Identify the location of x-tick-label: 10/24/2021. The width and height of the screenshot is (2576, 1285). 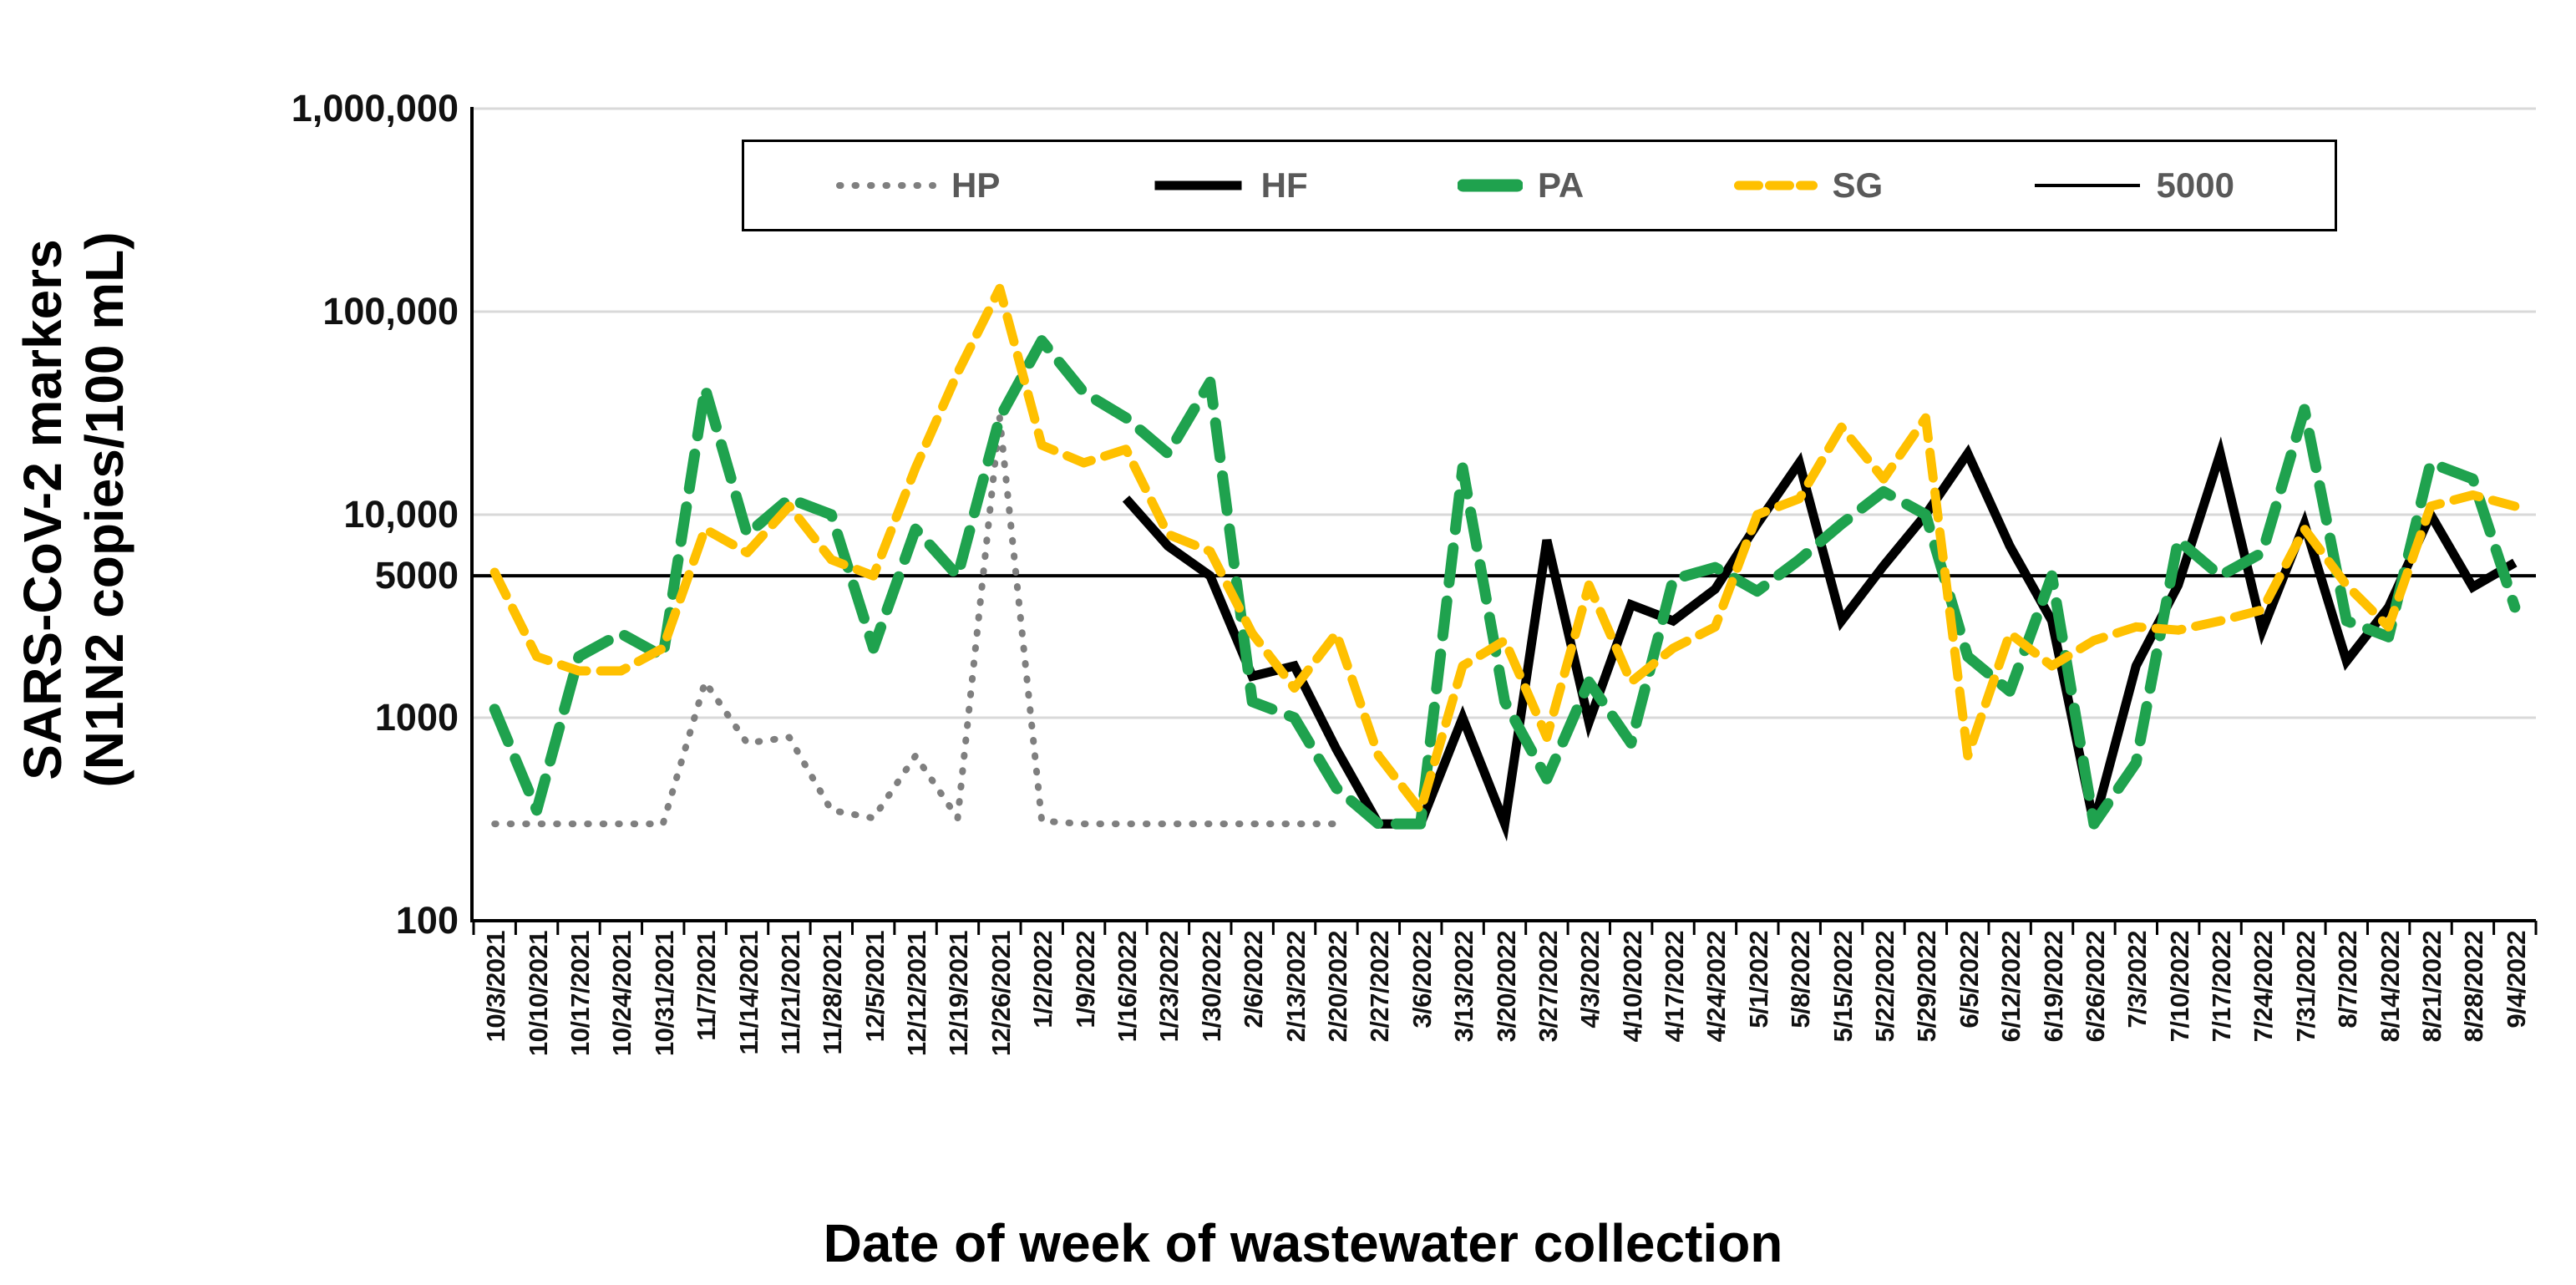
(622, 994).